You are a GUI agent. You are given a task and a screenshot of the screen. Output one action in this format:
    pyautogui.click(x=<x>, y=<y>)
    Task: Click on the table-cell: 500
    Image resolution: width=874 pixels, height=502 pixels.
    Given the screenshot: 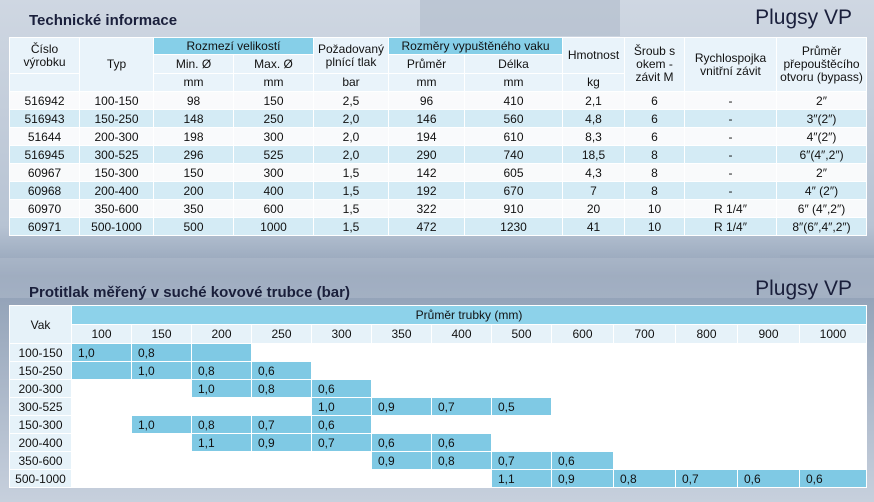 What is the action you would take?
    pyautogui.click(x=193, y=226)
    